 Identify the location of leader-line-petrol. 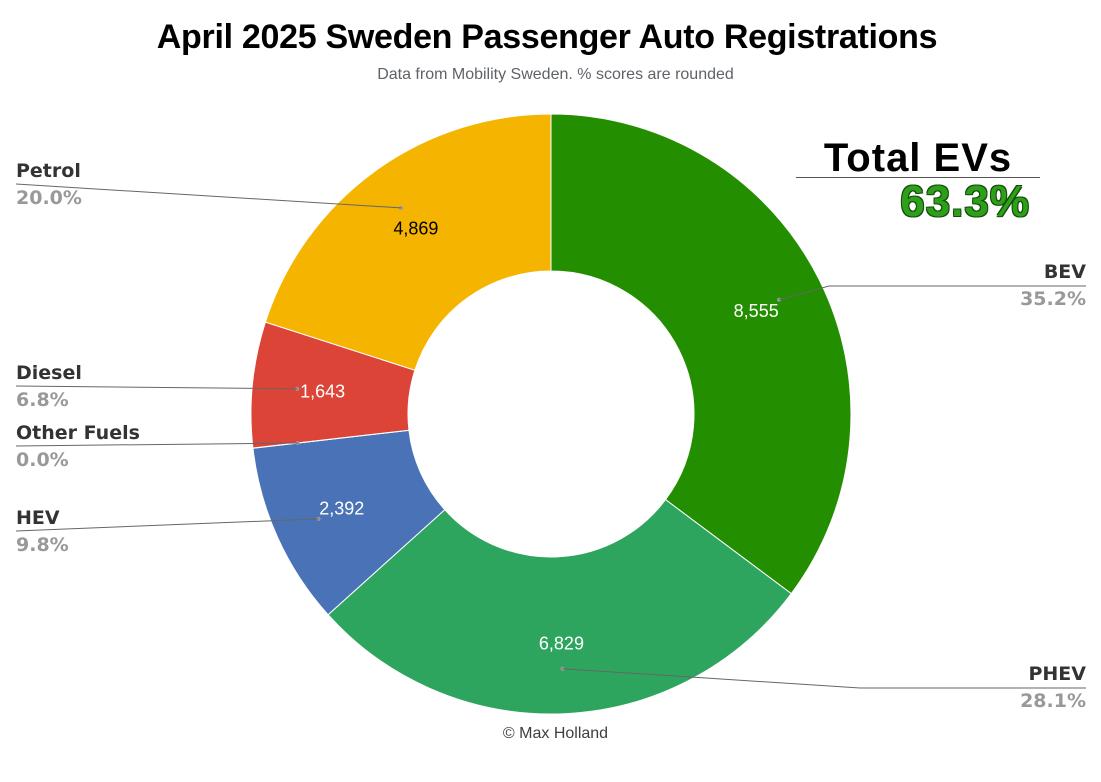
(208, 196).